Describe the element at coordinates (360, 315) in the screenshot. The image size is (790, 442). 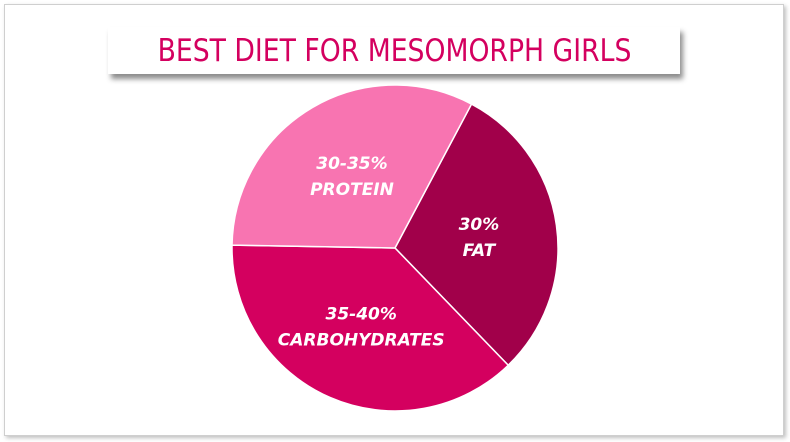
I see `slice-label-percent: 35-40%` at that location.